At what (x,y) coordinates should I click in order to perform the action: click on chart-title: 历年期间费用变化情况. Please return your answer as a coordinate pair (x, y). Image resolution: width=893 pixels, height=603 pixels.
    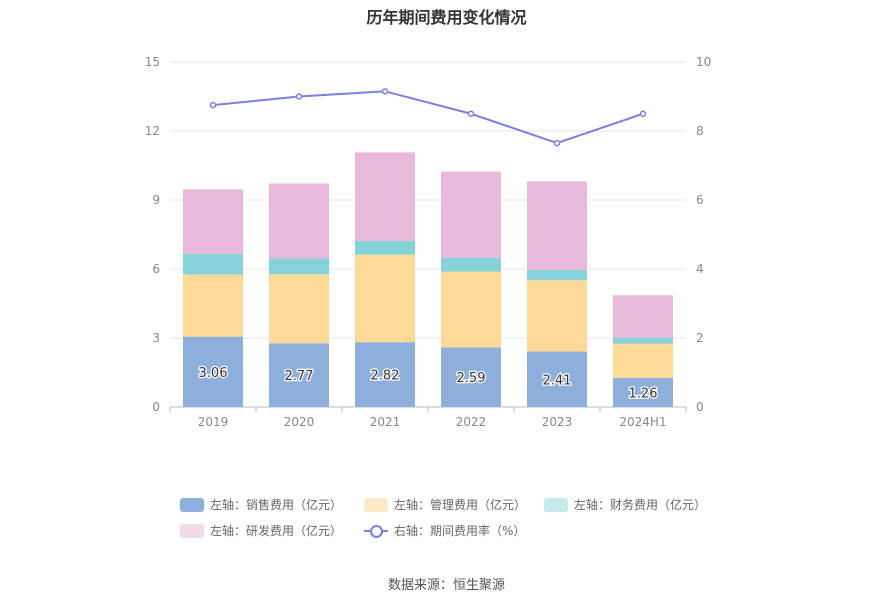
    Looking at the image, I should click on (446, 17).